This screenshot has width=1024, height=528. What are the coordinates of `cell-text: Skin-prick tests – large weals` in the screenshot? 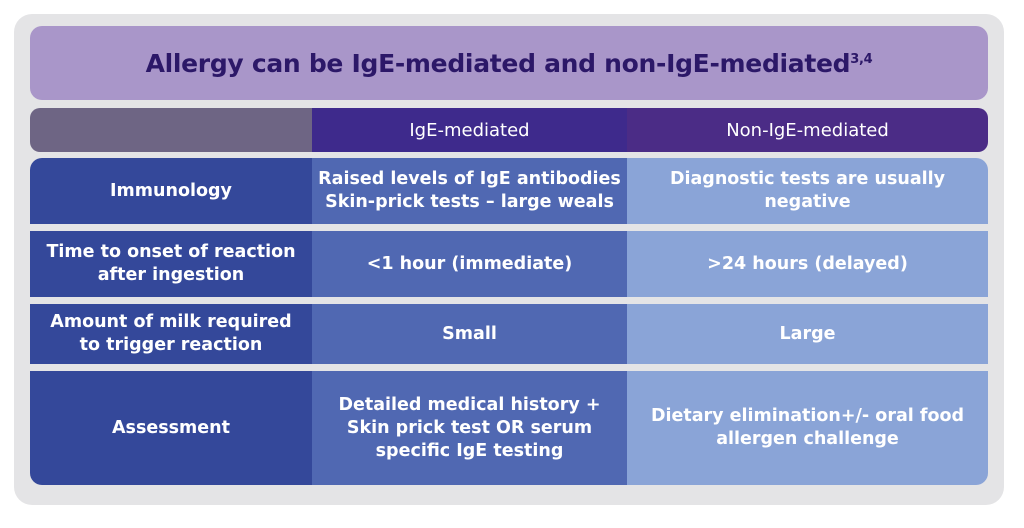 It's located at (469, 202).